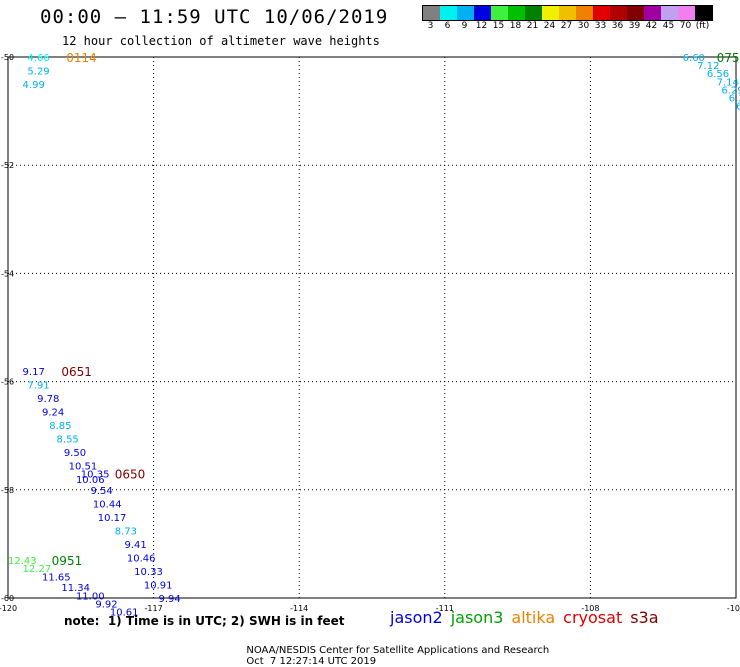  What do you see at coordinates (56, 577) in the screenshot?
I see `wave-height-value: 11.65` at bounding box center [56, 577].